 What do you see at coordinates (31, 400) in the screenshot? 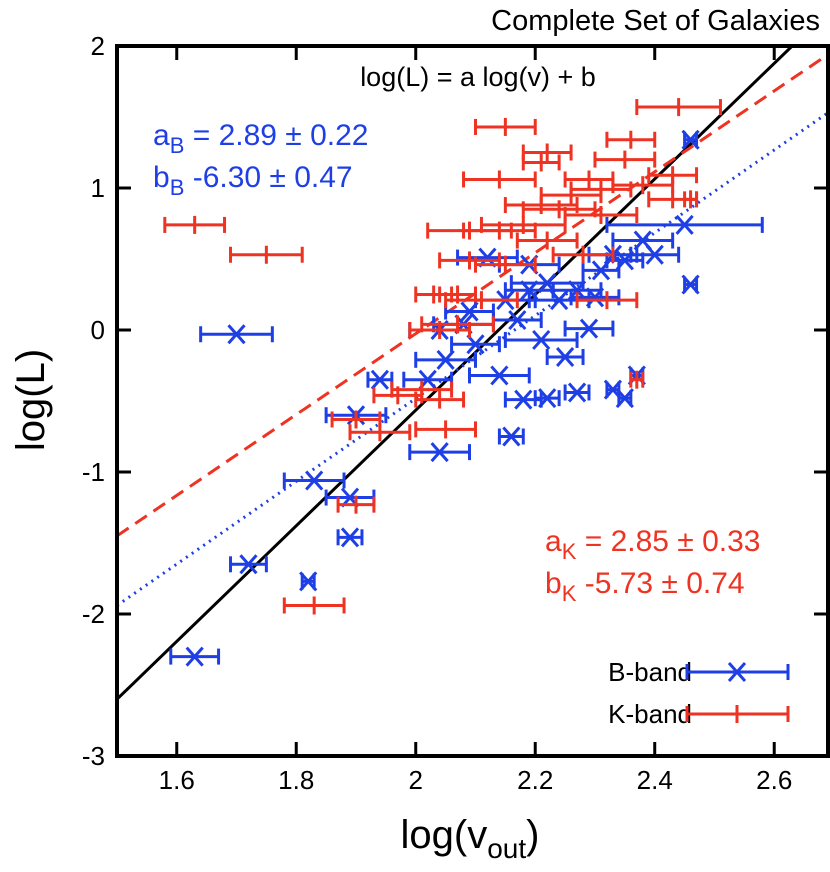
I see `y-axis-label: log(L)` at bounding box center [31, 400].